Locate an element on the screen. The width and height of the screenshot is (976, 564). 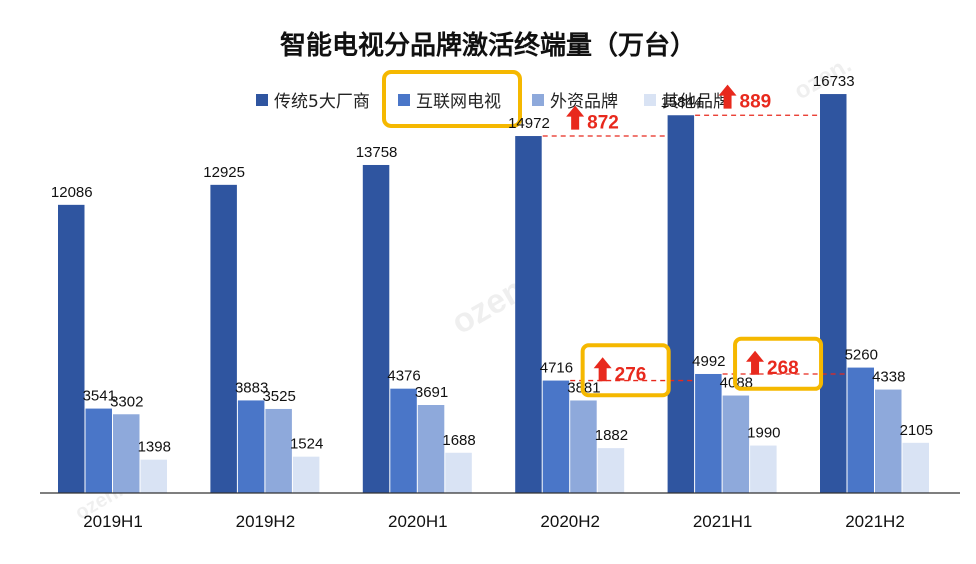
x-tick-label: 2021H2 is located at coordinates (875, 521).